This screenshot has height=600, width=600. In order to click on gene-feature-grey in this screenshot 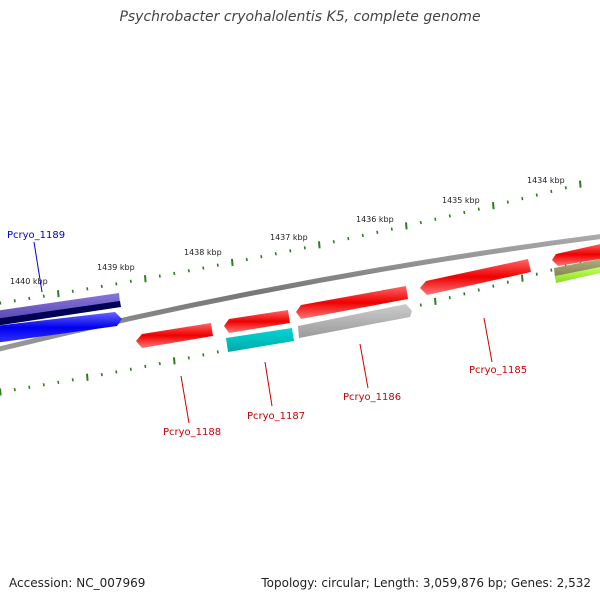, I will do `click(355, 321)`.